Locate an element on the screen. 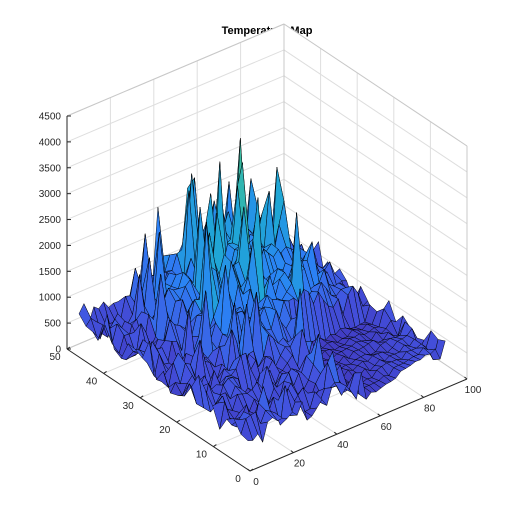 This screenshot has width=516, height=518. z-tick-label: 0 is located at coordinates (58, 350).